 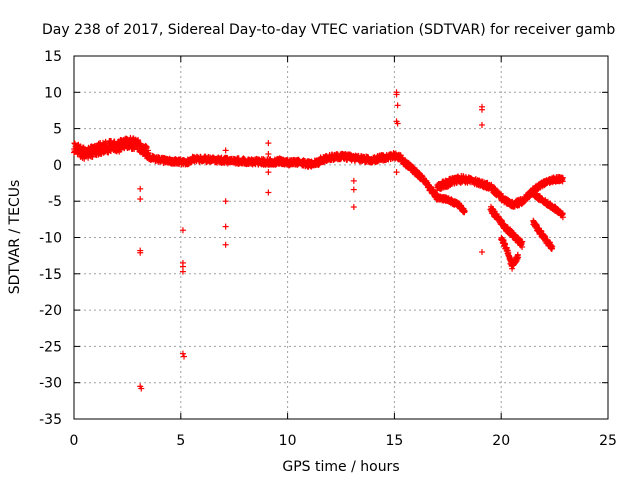 What do you see at coordinates (50, 311) in the screenshot?
I see `y-tick-label: -20` at bounding box center [50, 311].